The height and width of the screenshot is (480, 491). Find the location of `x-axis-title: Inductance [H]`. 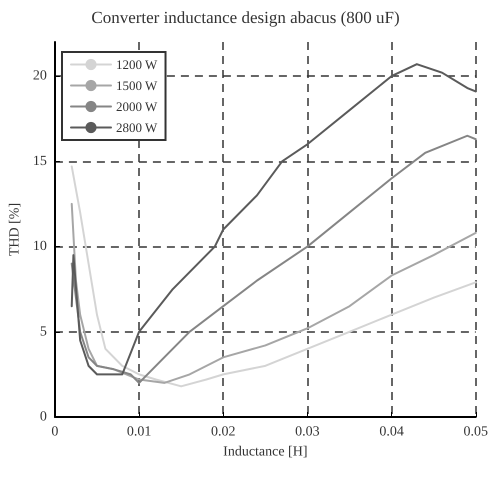

x-axis-title: Inductance [H] is located at coordinates (265, 452).